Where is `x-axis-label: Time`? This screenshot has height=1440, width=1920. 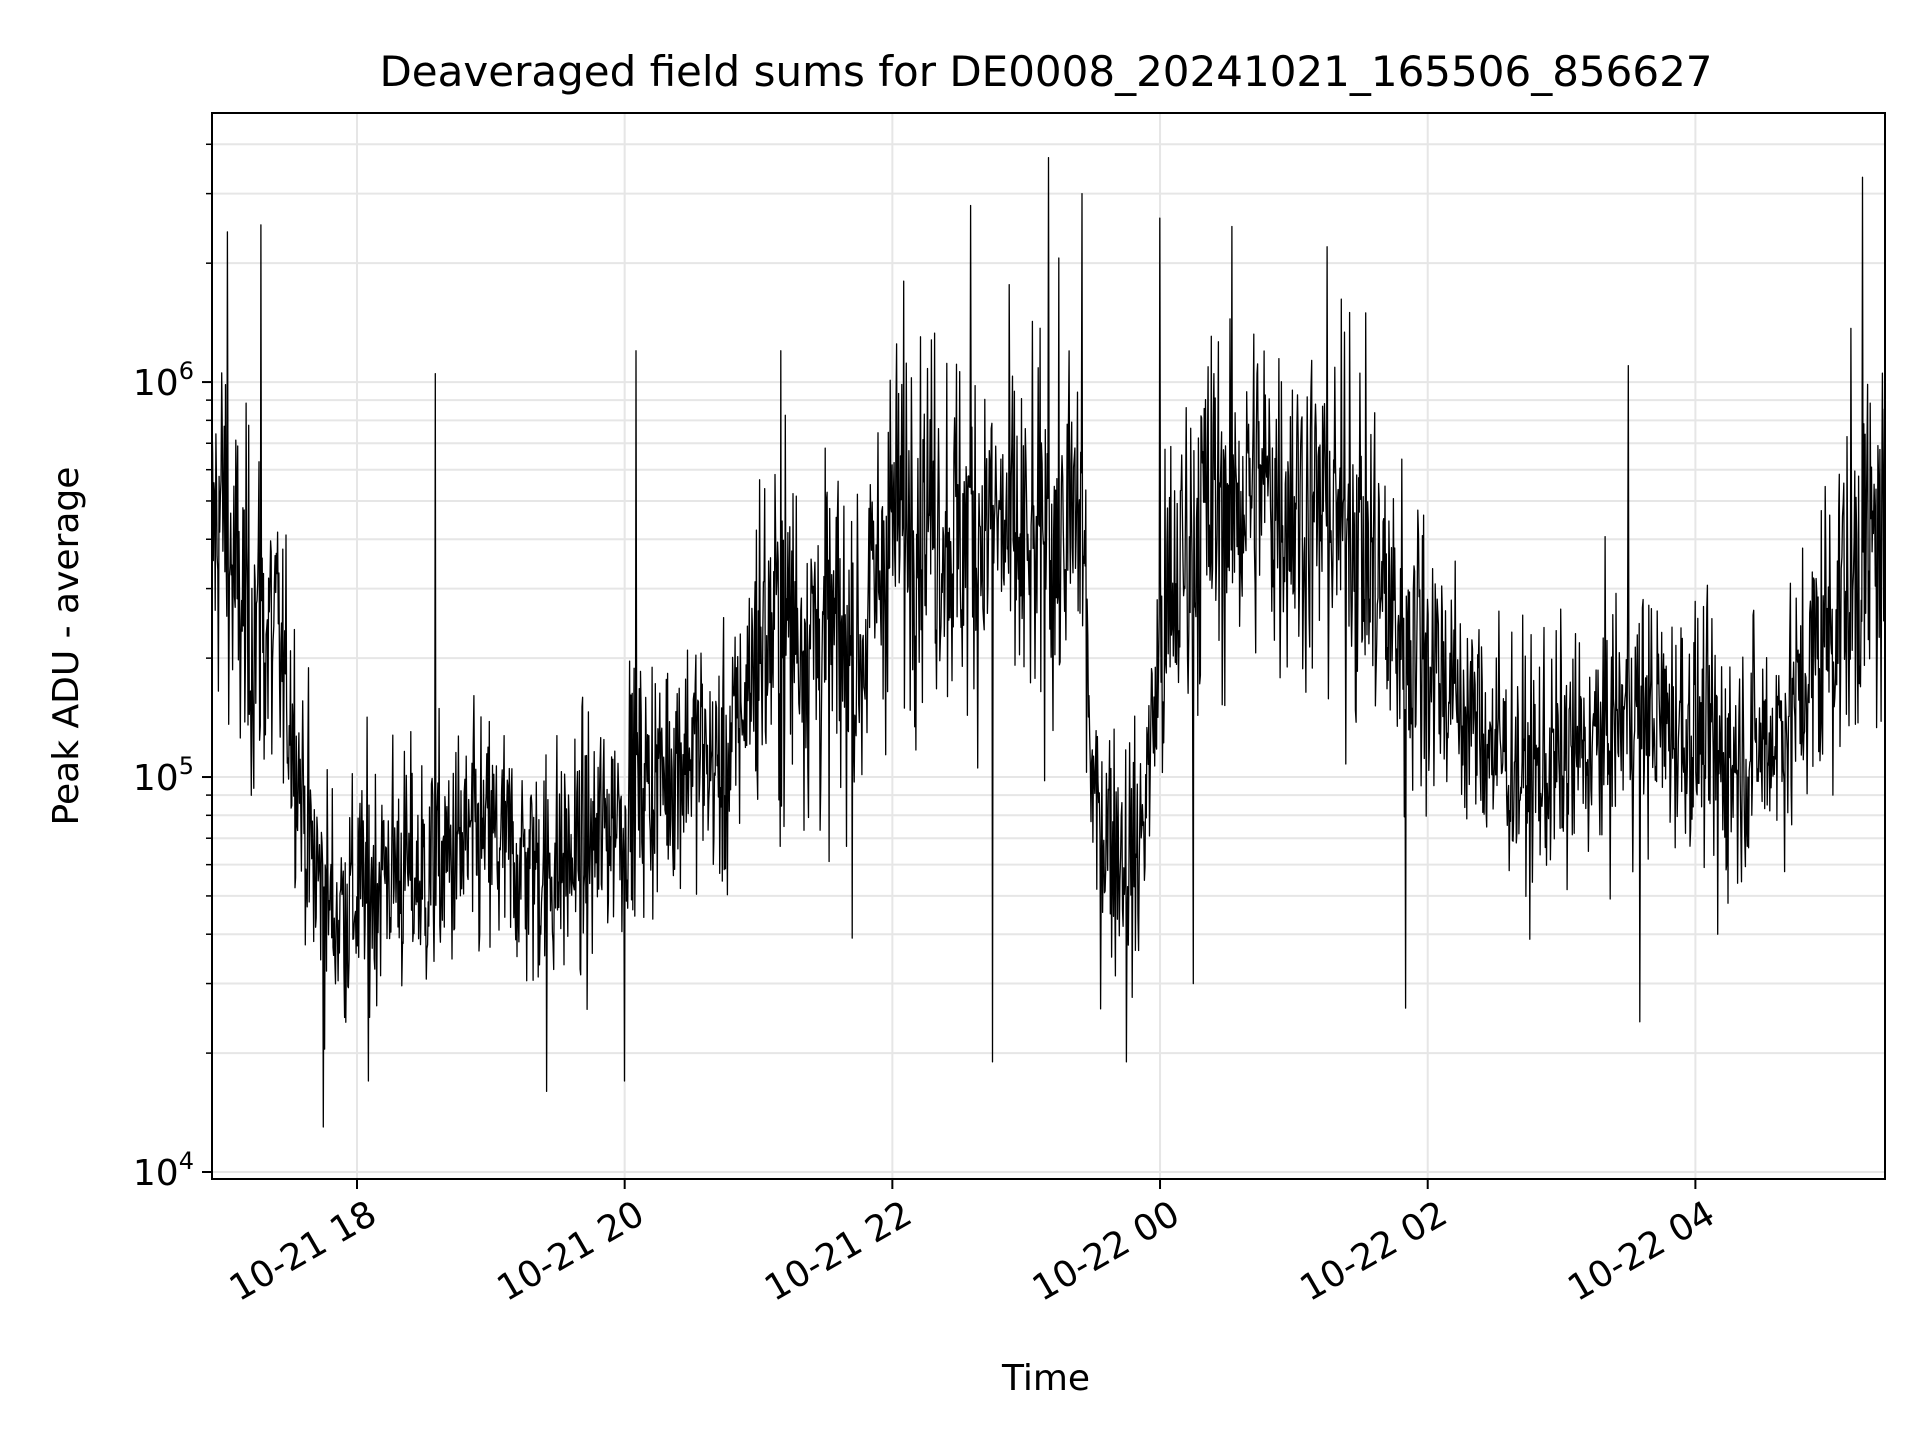
x-axis-label: Time is located at coordinates (1045, 1378).